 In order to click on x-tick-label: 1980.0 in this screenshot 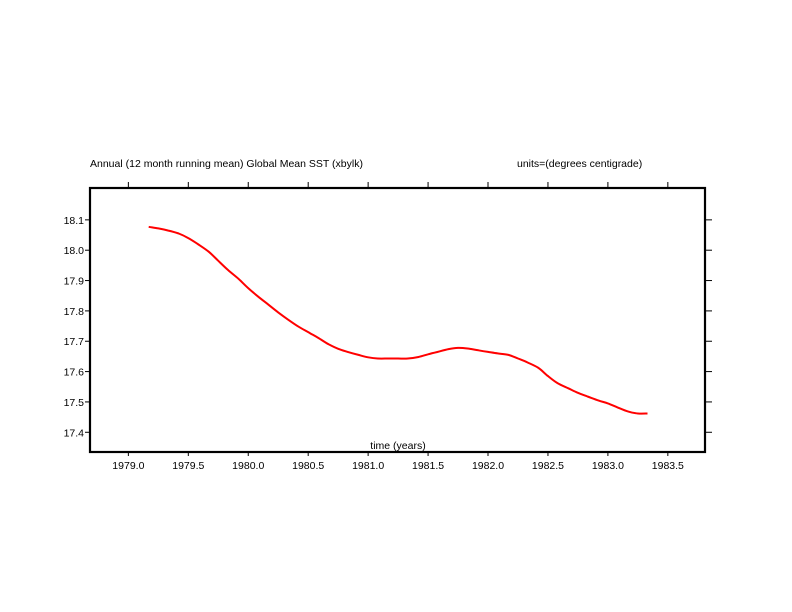, I will do `click(248, 466)`.